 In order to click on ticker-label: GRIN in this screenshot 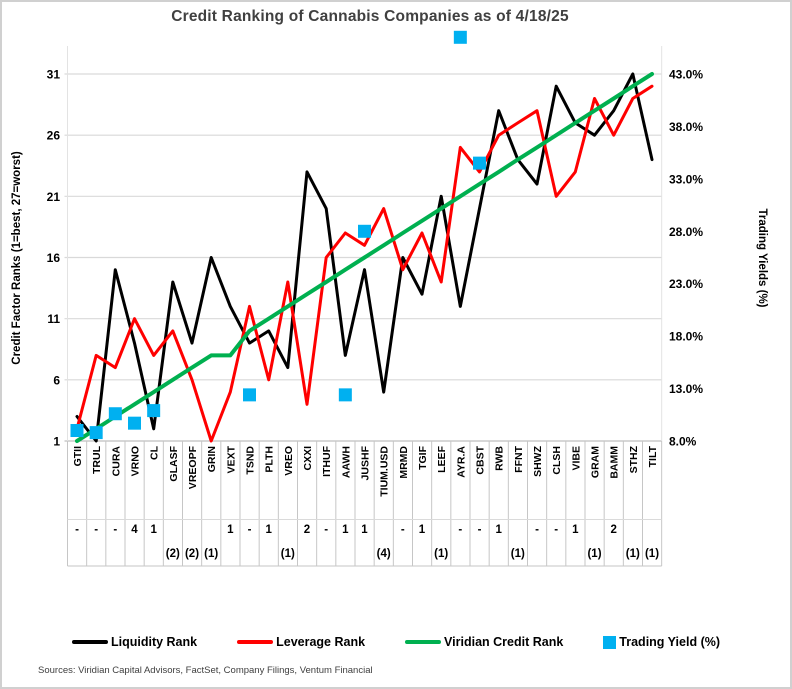, I will do `click(212, 459)`.